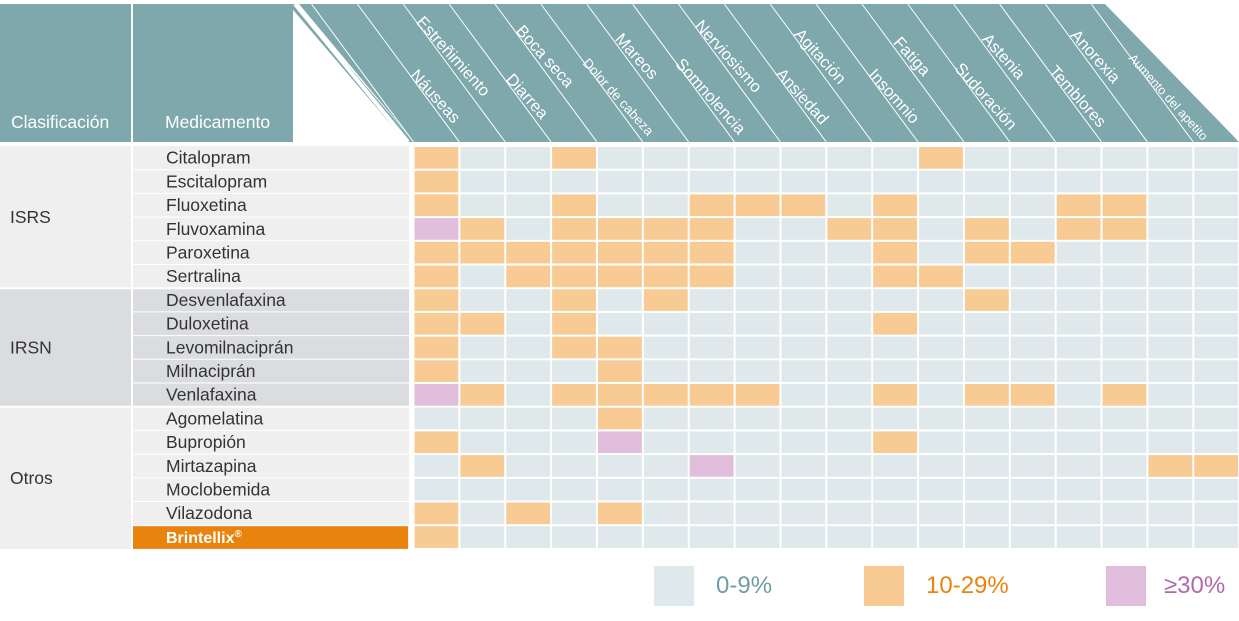 Image resolution: width=1239 pixels, height=621 pixels. What do you see at coordinates (65, 347) in the screenshot?
I see `group-band-irsn` at bounding box center [65, 347].